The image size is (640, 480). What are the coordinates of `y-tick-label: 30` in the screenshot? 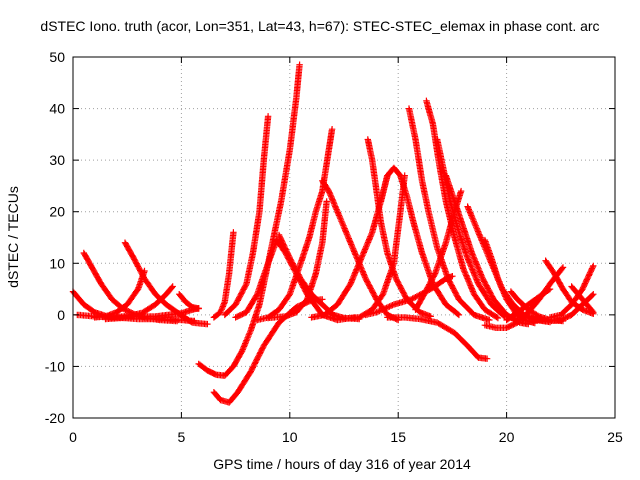 It's located at (57, 160).